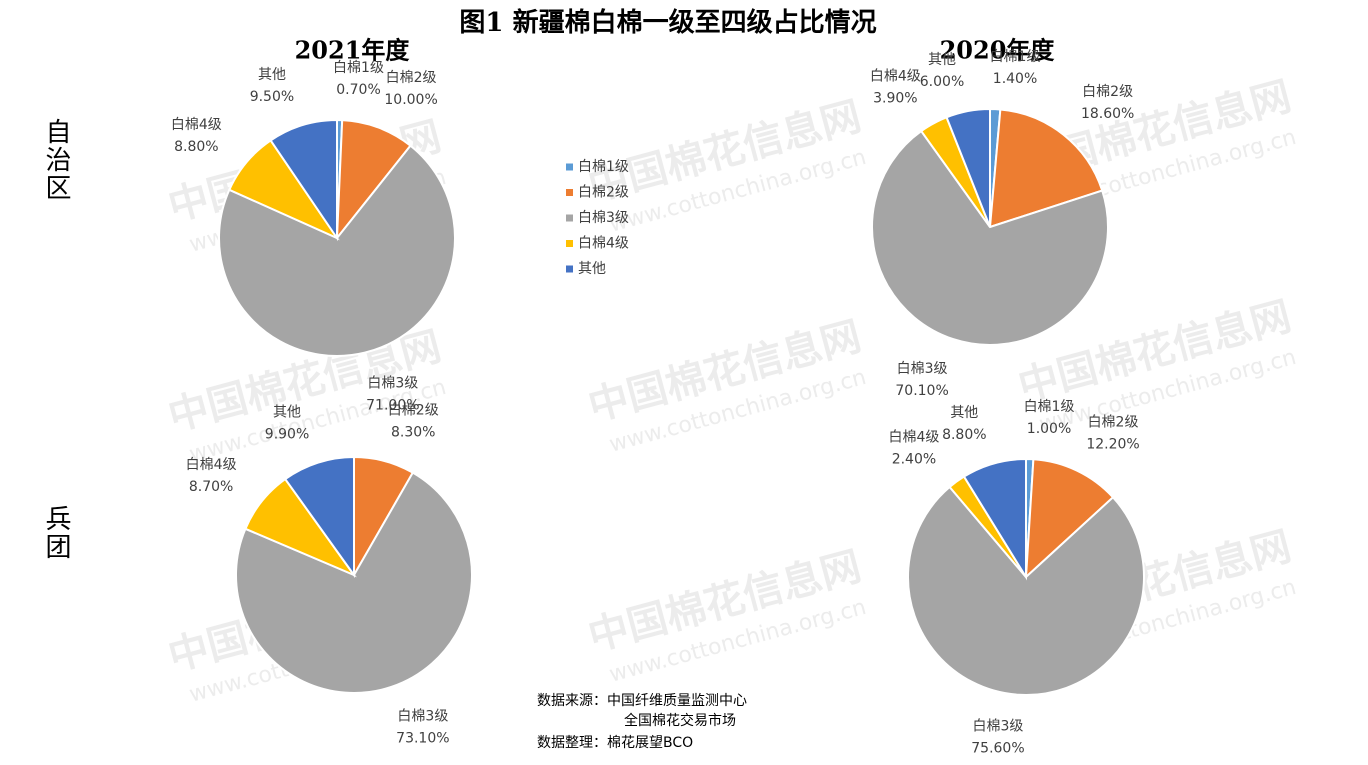 This screenshot has height=765, width=1368. What do you see at coordinates (914, 460) in the screenshot?
I see `slice-value: 2.40%` at bounding box center [914, 460].